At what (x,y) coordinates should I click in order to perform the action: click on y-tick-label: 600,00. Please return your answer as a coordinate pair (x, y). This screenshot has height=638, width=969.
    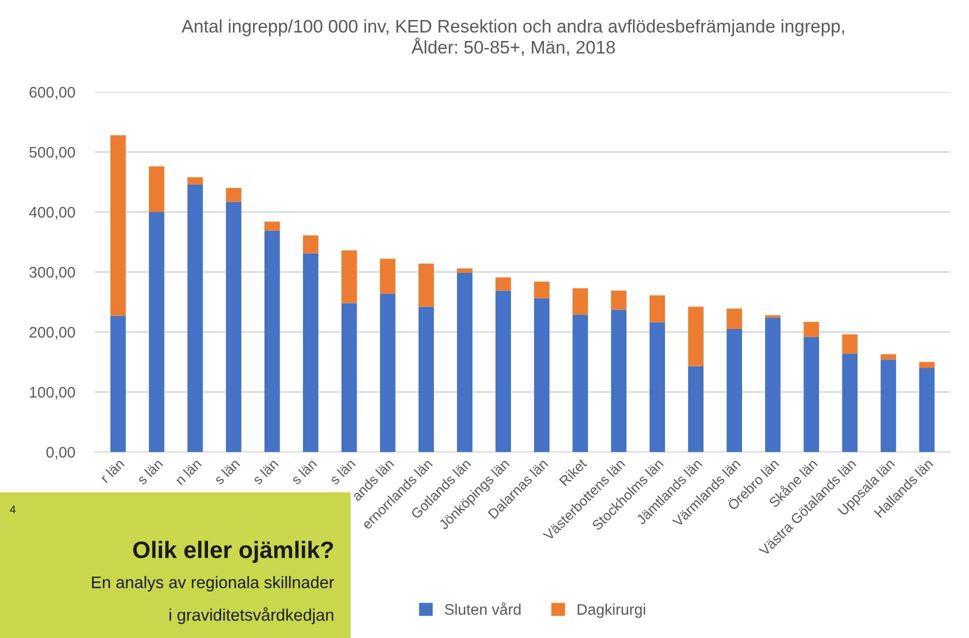
    Looking at the image, I should click on (52, 93).